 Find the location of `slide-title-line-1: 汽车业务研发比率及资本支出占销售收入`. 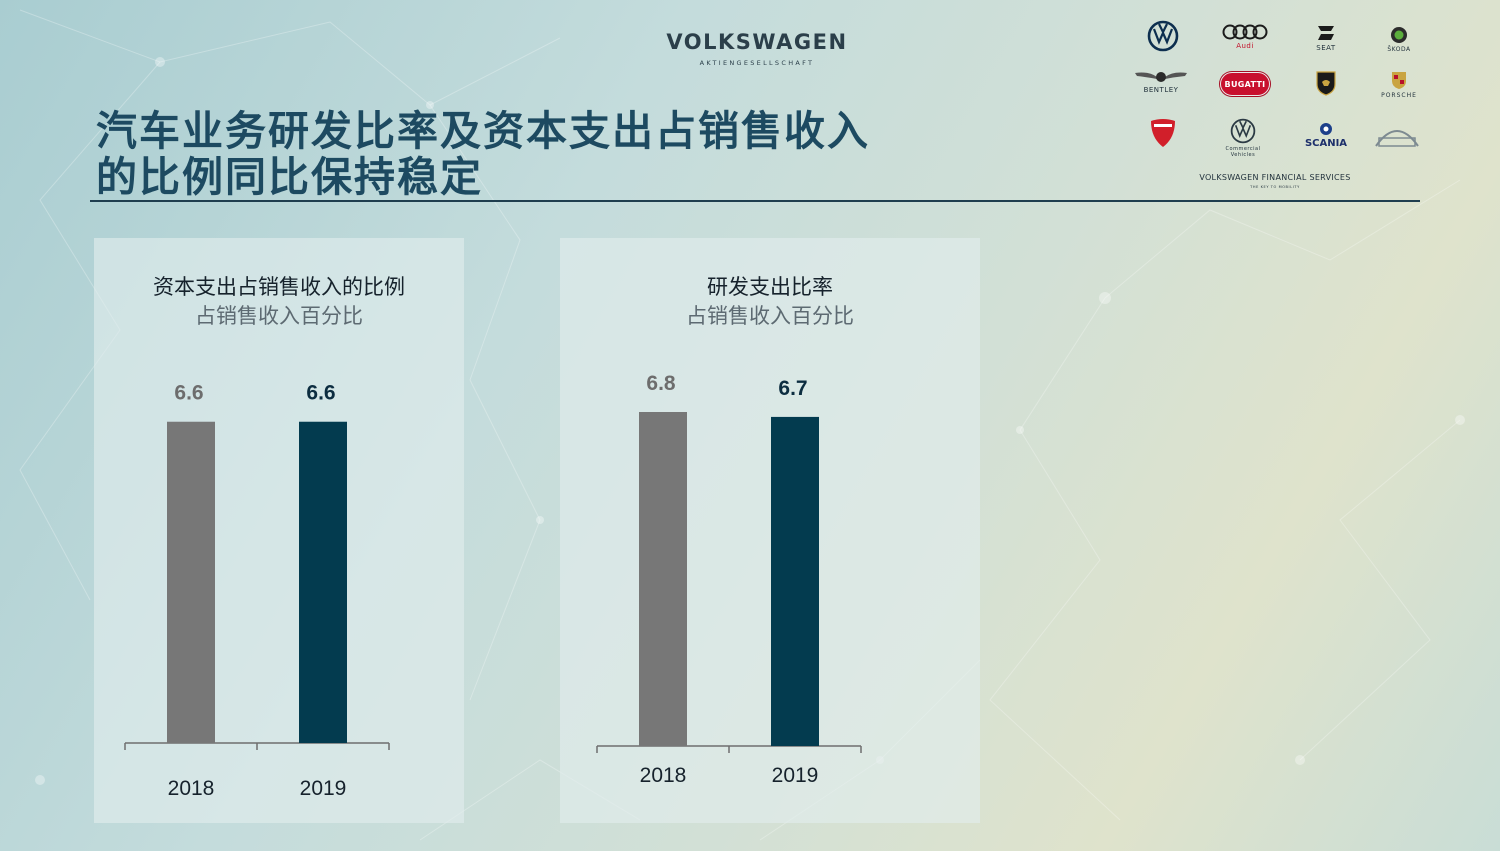

slide-title-line-1: 汽车业务研发比率及资本支出占销售收入 is located at coordinates (483, 131).